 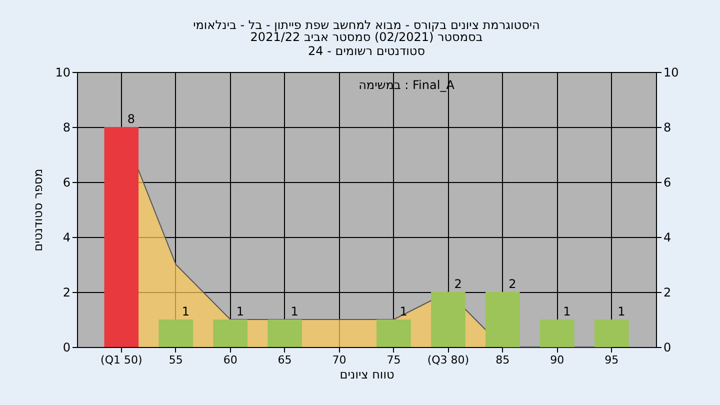 I want to click on y2-tick-label: 8, so click(x=668, y=127).